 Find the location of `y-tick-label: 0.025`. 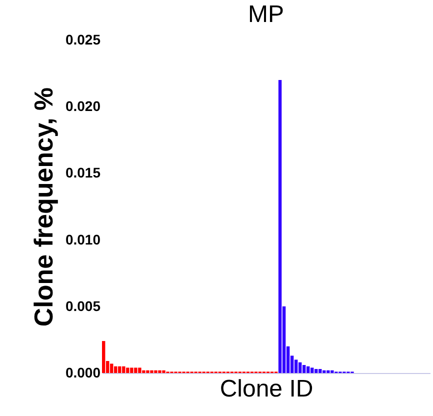

y-tick-label: 0.025 is located at coordinates (83, 40).